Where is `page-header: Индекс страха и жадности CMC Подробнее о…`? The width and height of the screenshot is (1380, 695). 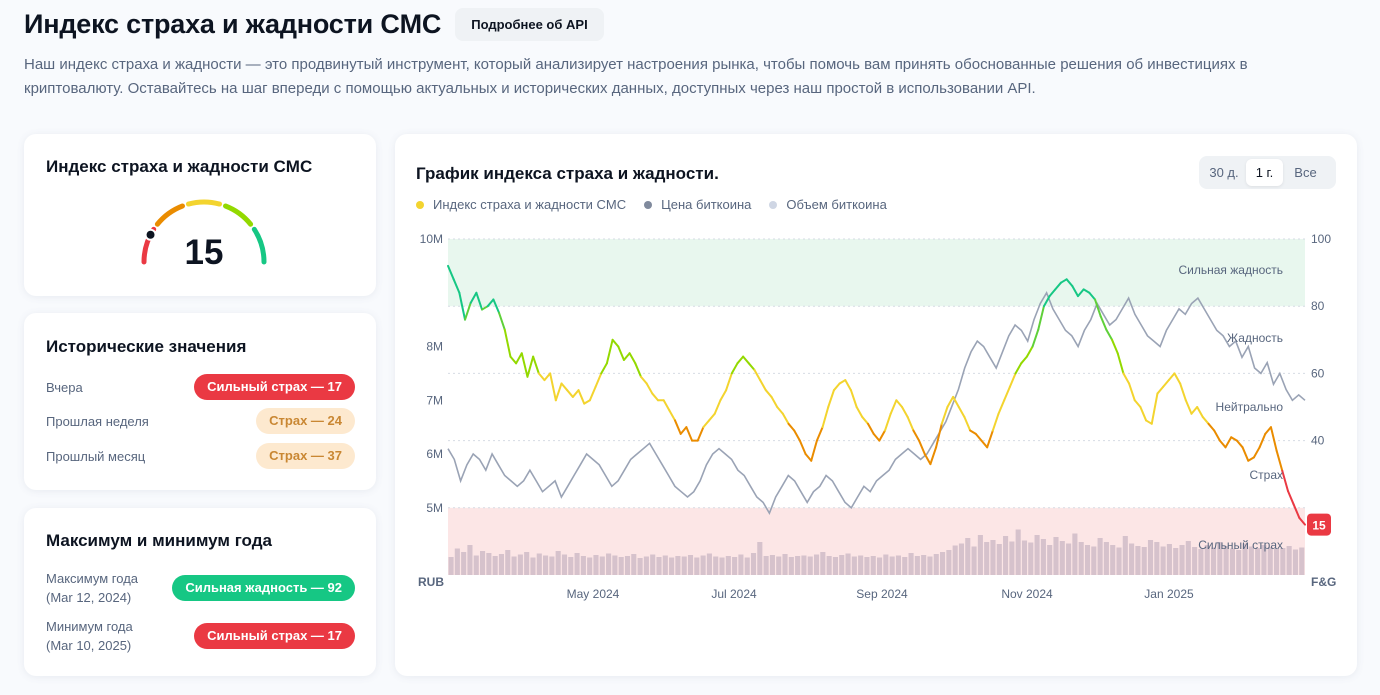
page-header: Индекс страха и жадности CMC Подробнее о… is located at coordinates (314, 24).